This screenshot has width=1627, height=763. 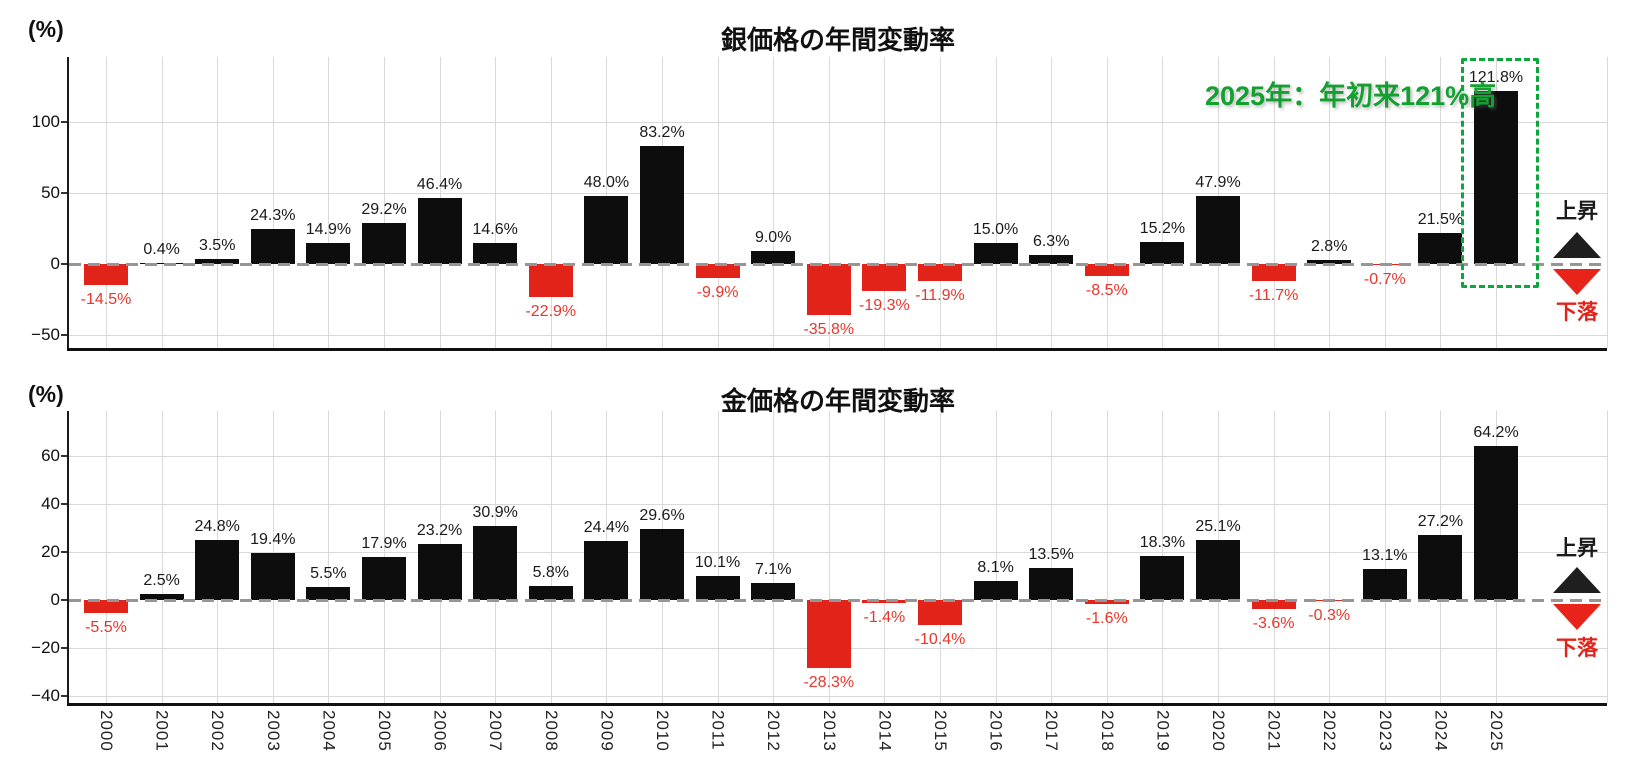 I want to click on x-tick-label-2002: 2002, so click(x=218, y=731).